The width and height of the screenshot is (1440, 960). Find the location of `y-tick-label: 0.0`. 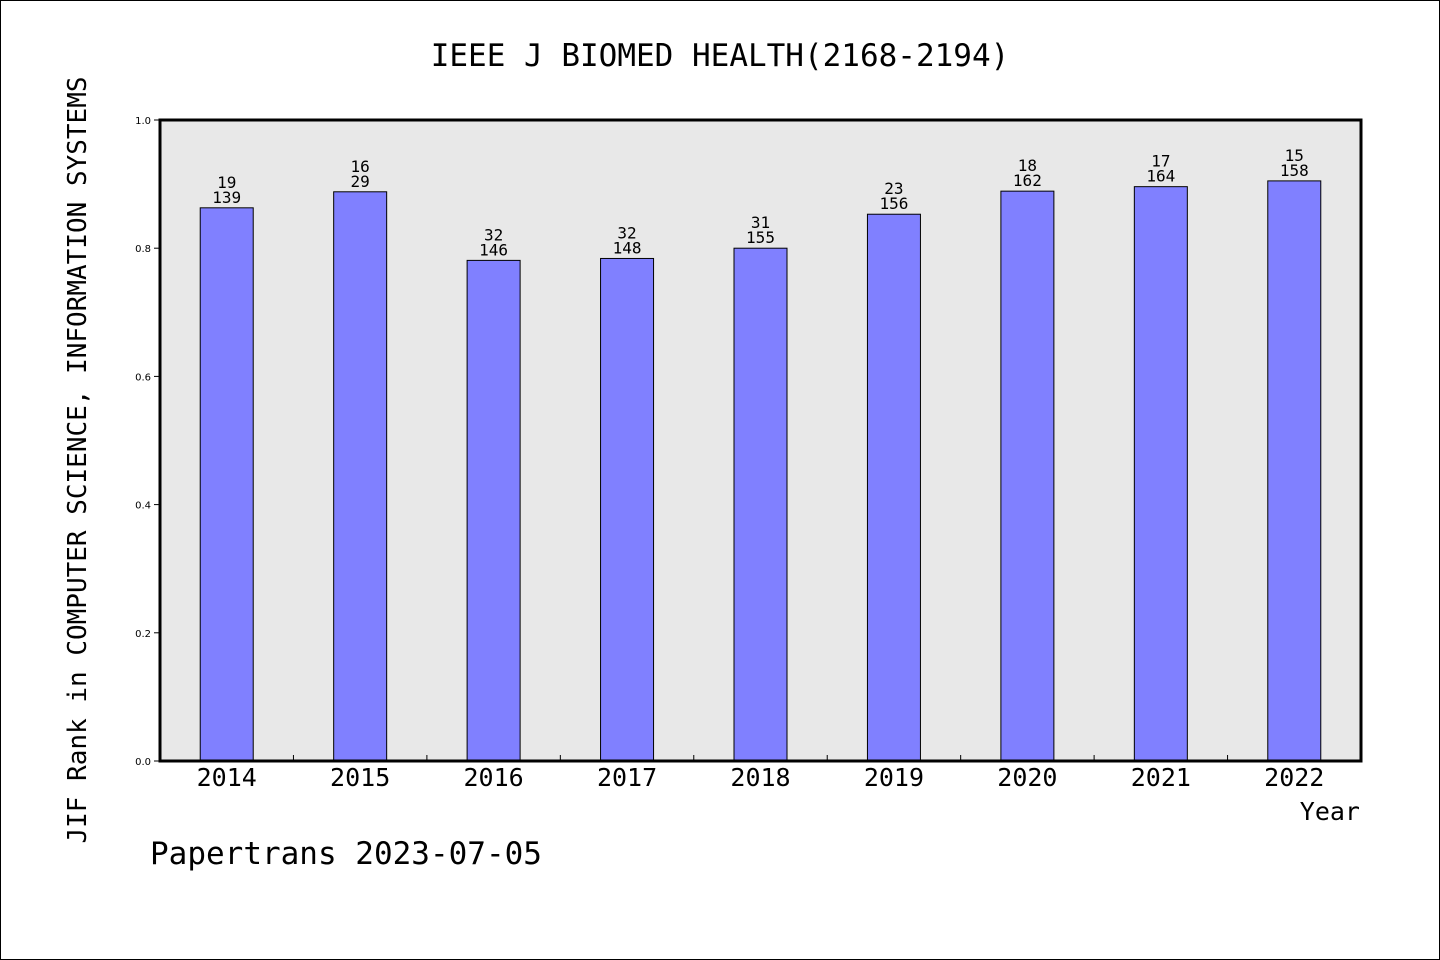

y-tick-label: 0.0 is located at coordinates (143, 762).